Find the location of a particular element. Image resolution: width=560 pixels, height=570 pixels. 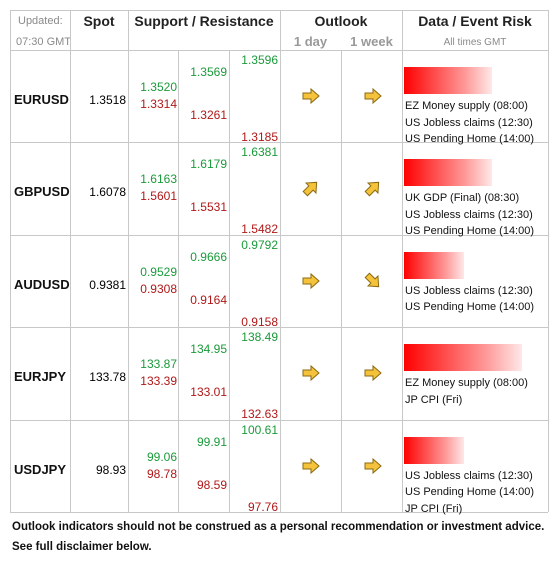

support: 1.5482 is located at coordinates (259, 229).